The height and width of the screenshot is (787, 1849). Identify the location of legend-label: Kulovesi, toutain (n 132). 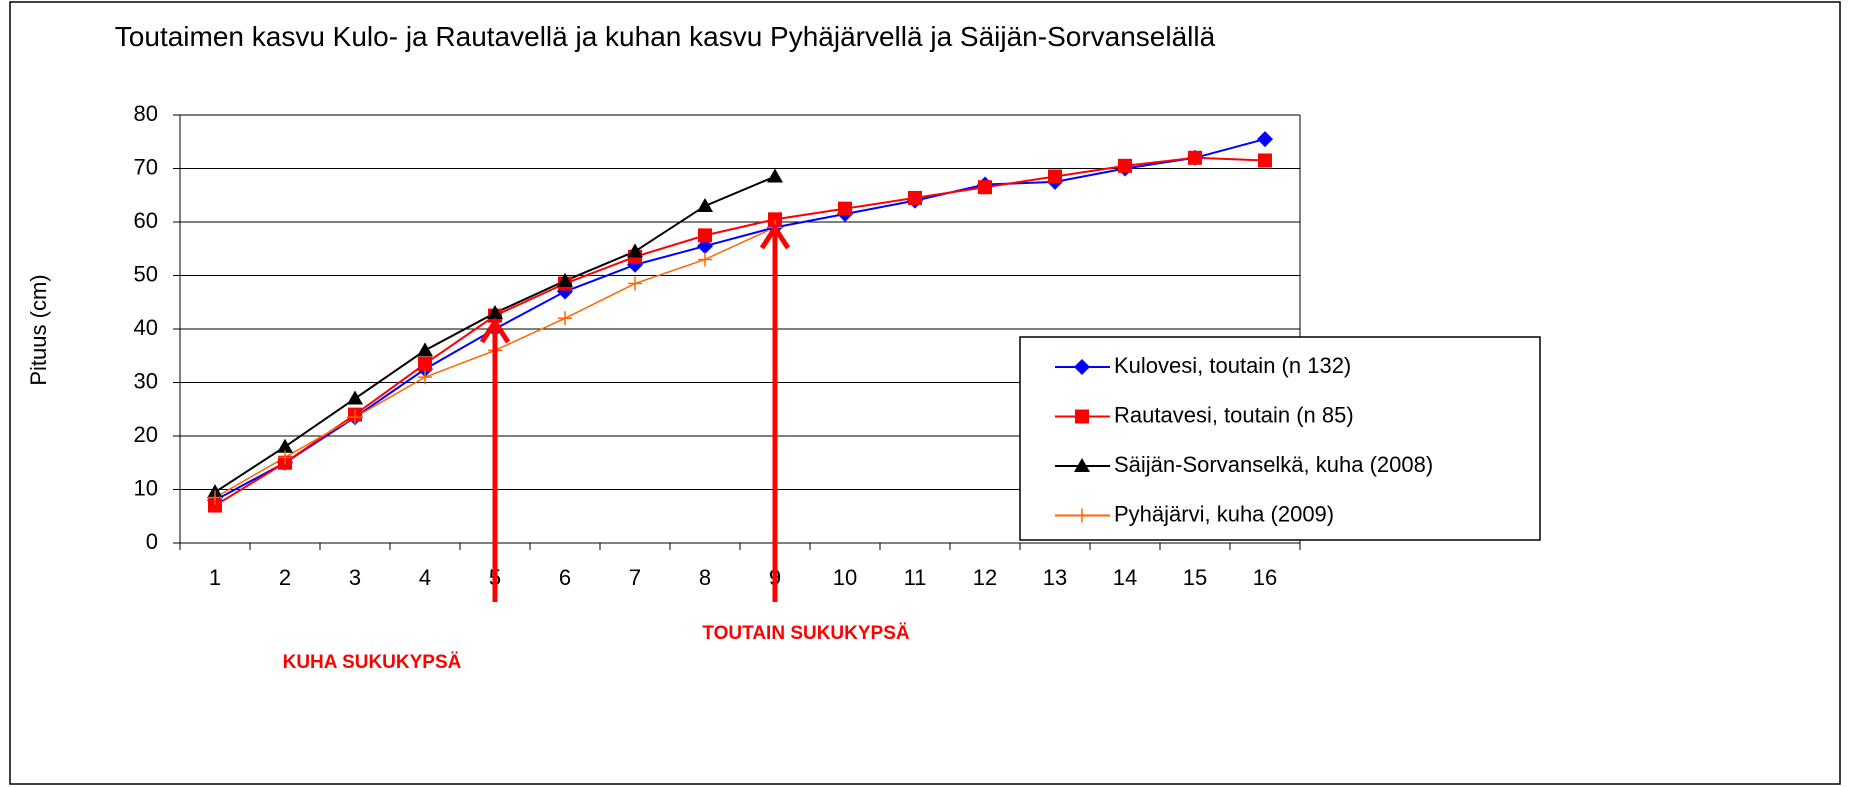
(1232, 365).